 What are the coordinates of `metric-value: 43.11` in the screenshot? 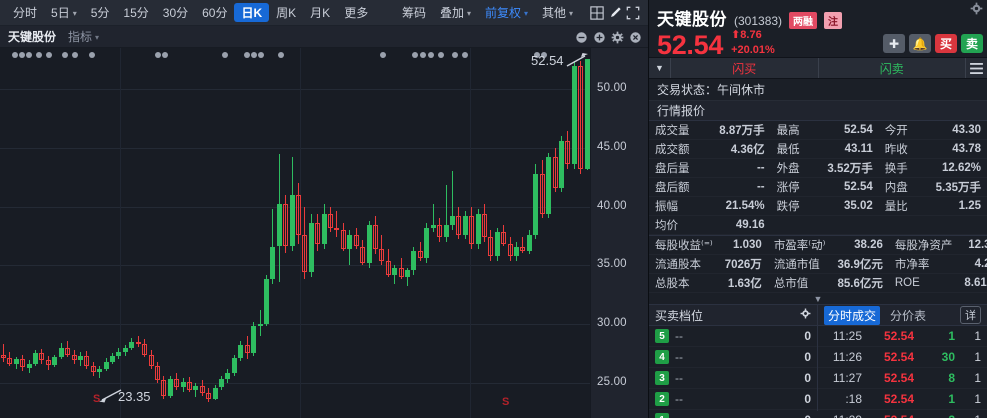 It's located at (858, 149).